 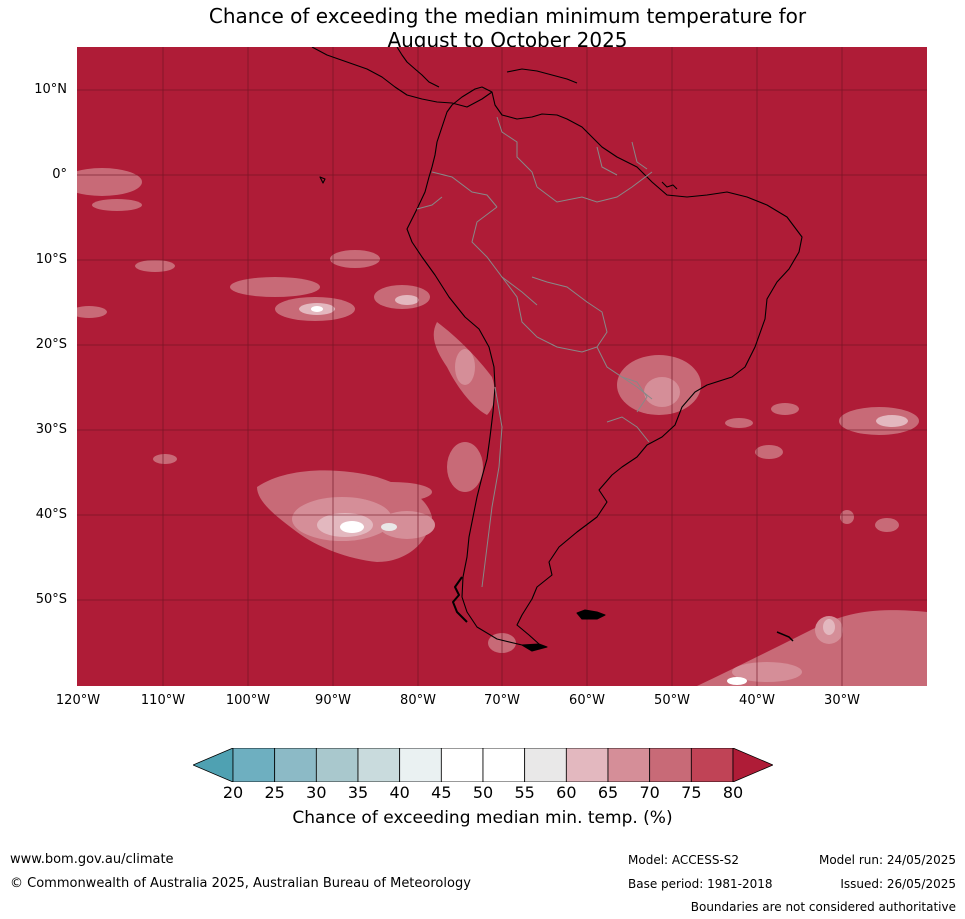 What do you see at coordinates (109, 182) in the screenshot?
I see `patch-equator-west` at bounding box center [109, 182].